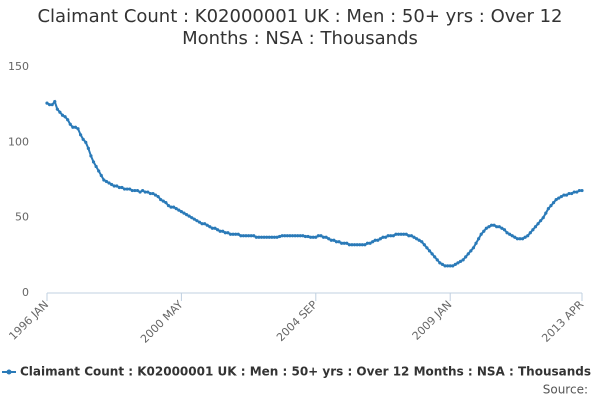 Image resolution: width=600 pixels, height=400 pixels. Describe the element at coordinates (162, 322) in the screenshot. I see `x-tick-label: 2000 MAY` at that location.